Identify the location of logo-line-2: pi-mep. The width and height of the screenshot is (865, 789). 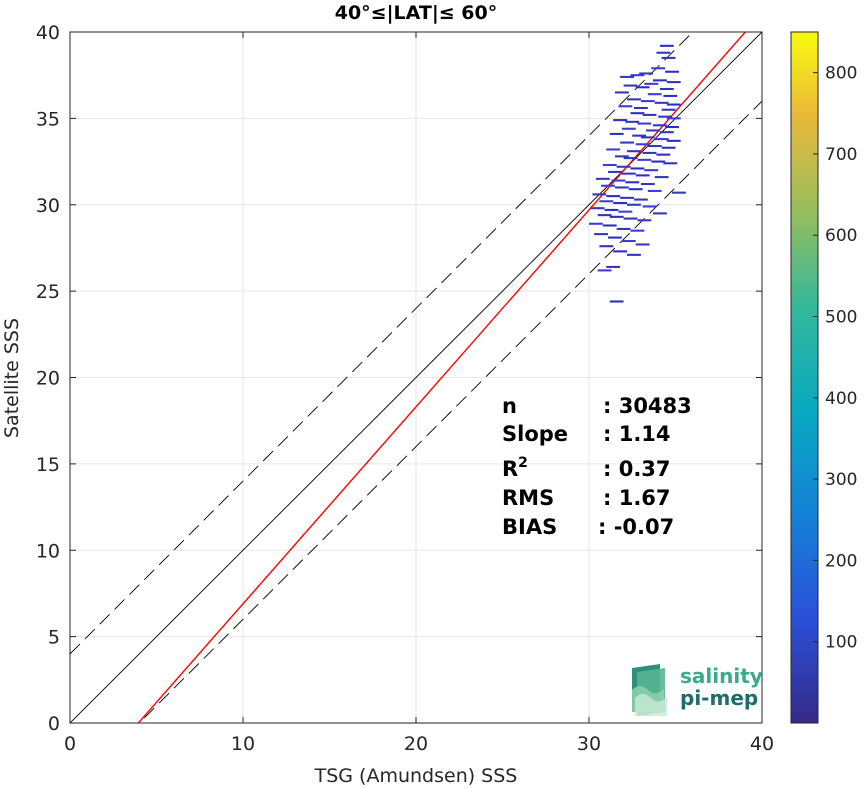
(719, 698).